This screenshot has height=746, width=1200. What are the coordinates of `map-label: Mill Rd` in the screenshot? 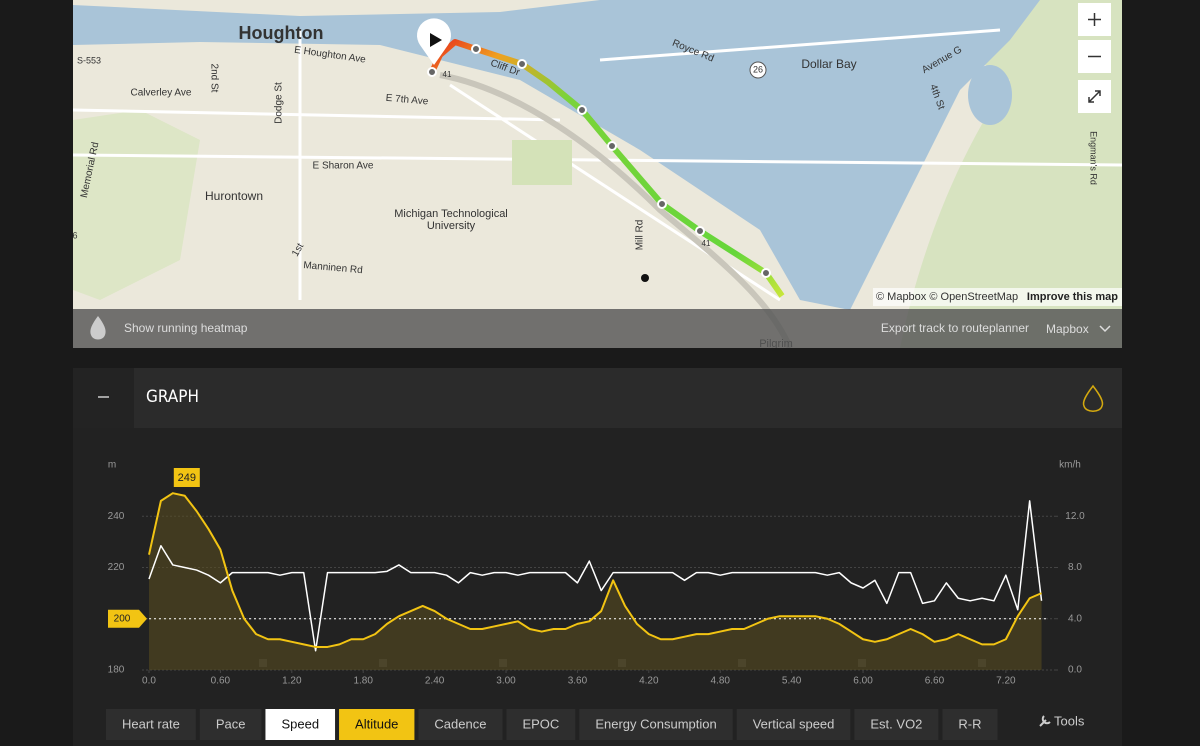 It's located at (640, 235).